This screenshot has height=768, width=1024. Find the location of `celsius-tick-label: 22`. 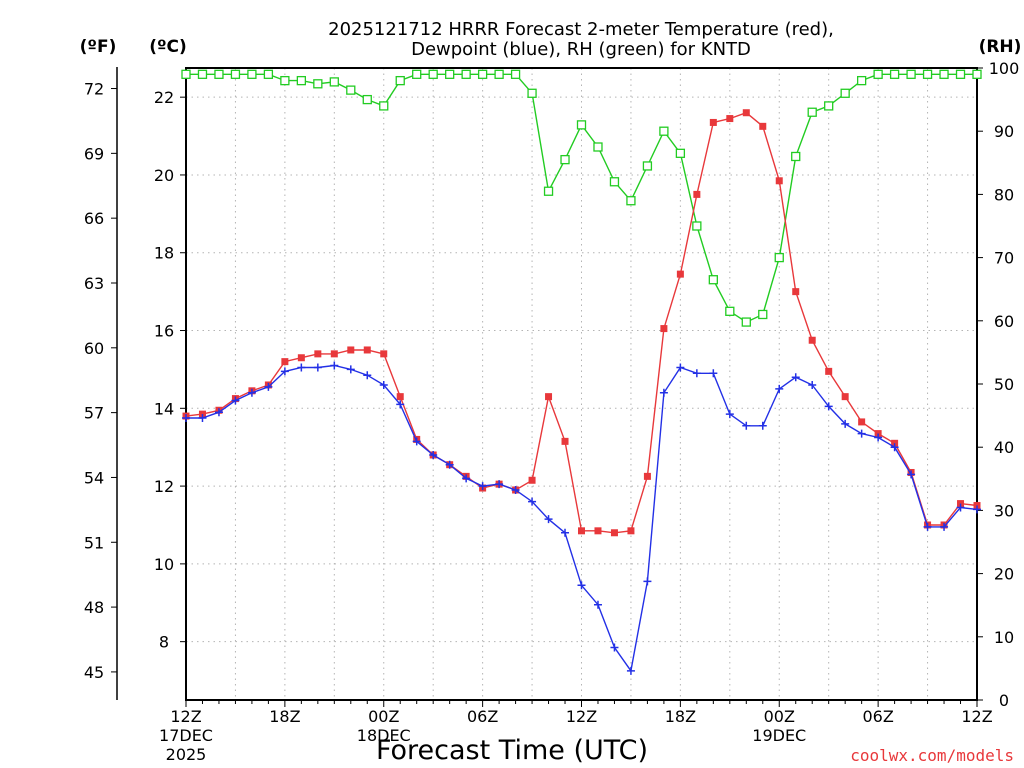

celsius-tick-label: 22 is located at coordinates (164, 97).